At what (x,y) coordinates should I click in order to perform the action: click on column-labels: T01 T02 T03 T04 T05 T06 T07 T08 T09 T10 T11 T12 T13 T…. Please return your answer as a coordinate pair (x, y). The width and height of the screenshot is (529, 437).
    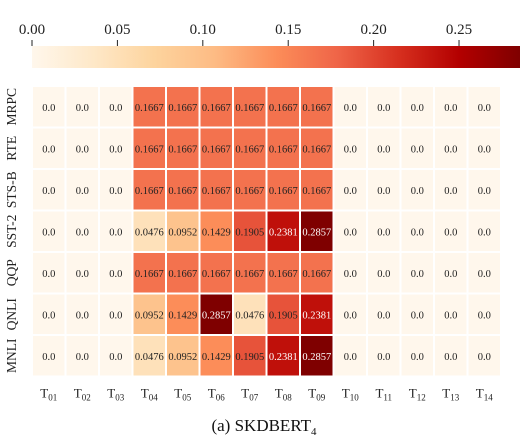
    Looking at the image, I should click on (266, 394).